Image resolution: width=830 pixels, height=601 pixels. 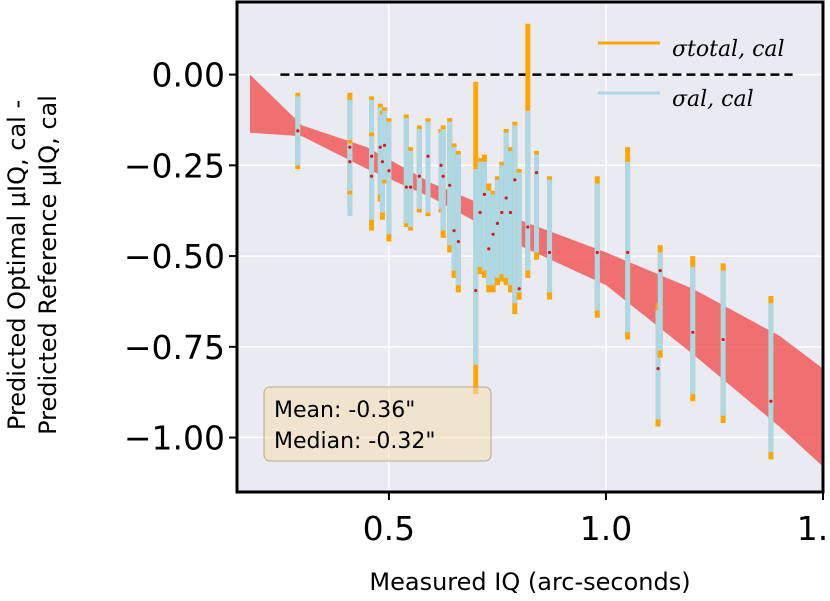 What do you see at coordinates (529, 582) in the screenshot?
I see `x-axis-label: Measured IQ (arc-seconds)` at bounding box center [529, 582].